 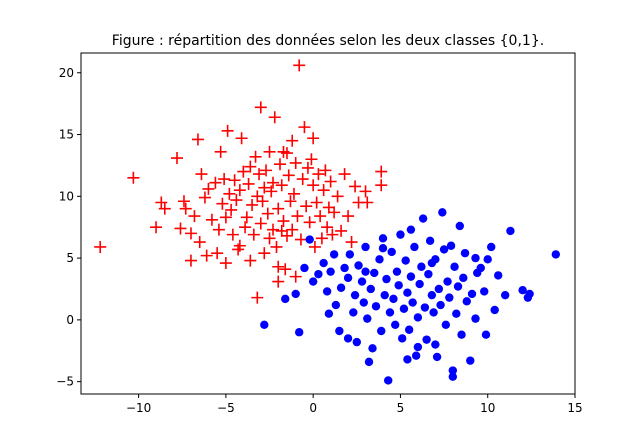 I want to click on y-tick-label: 5, so click(x=70, y=258).